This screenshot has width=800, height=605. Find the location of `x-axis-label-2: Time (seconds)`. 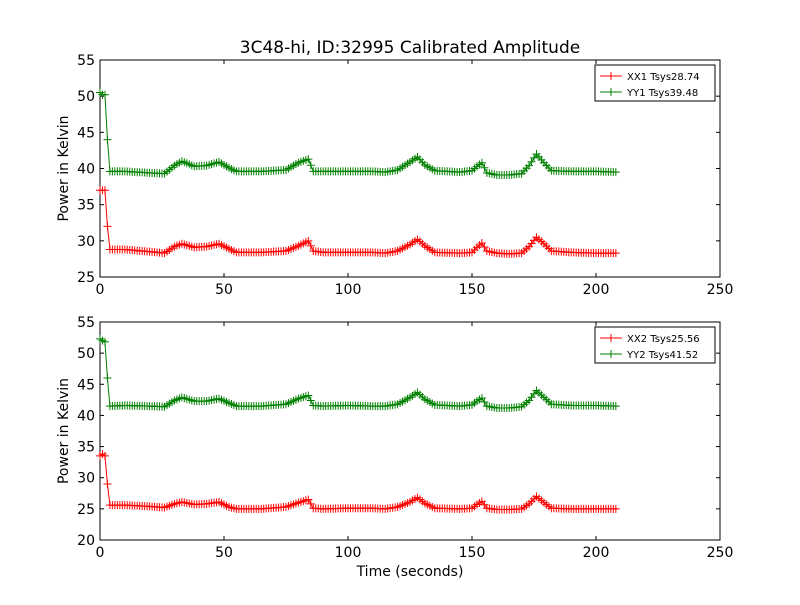

x-axis-label-2: Time (seconds) is located at coordinates (410, 572).